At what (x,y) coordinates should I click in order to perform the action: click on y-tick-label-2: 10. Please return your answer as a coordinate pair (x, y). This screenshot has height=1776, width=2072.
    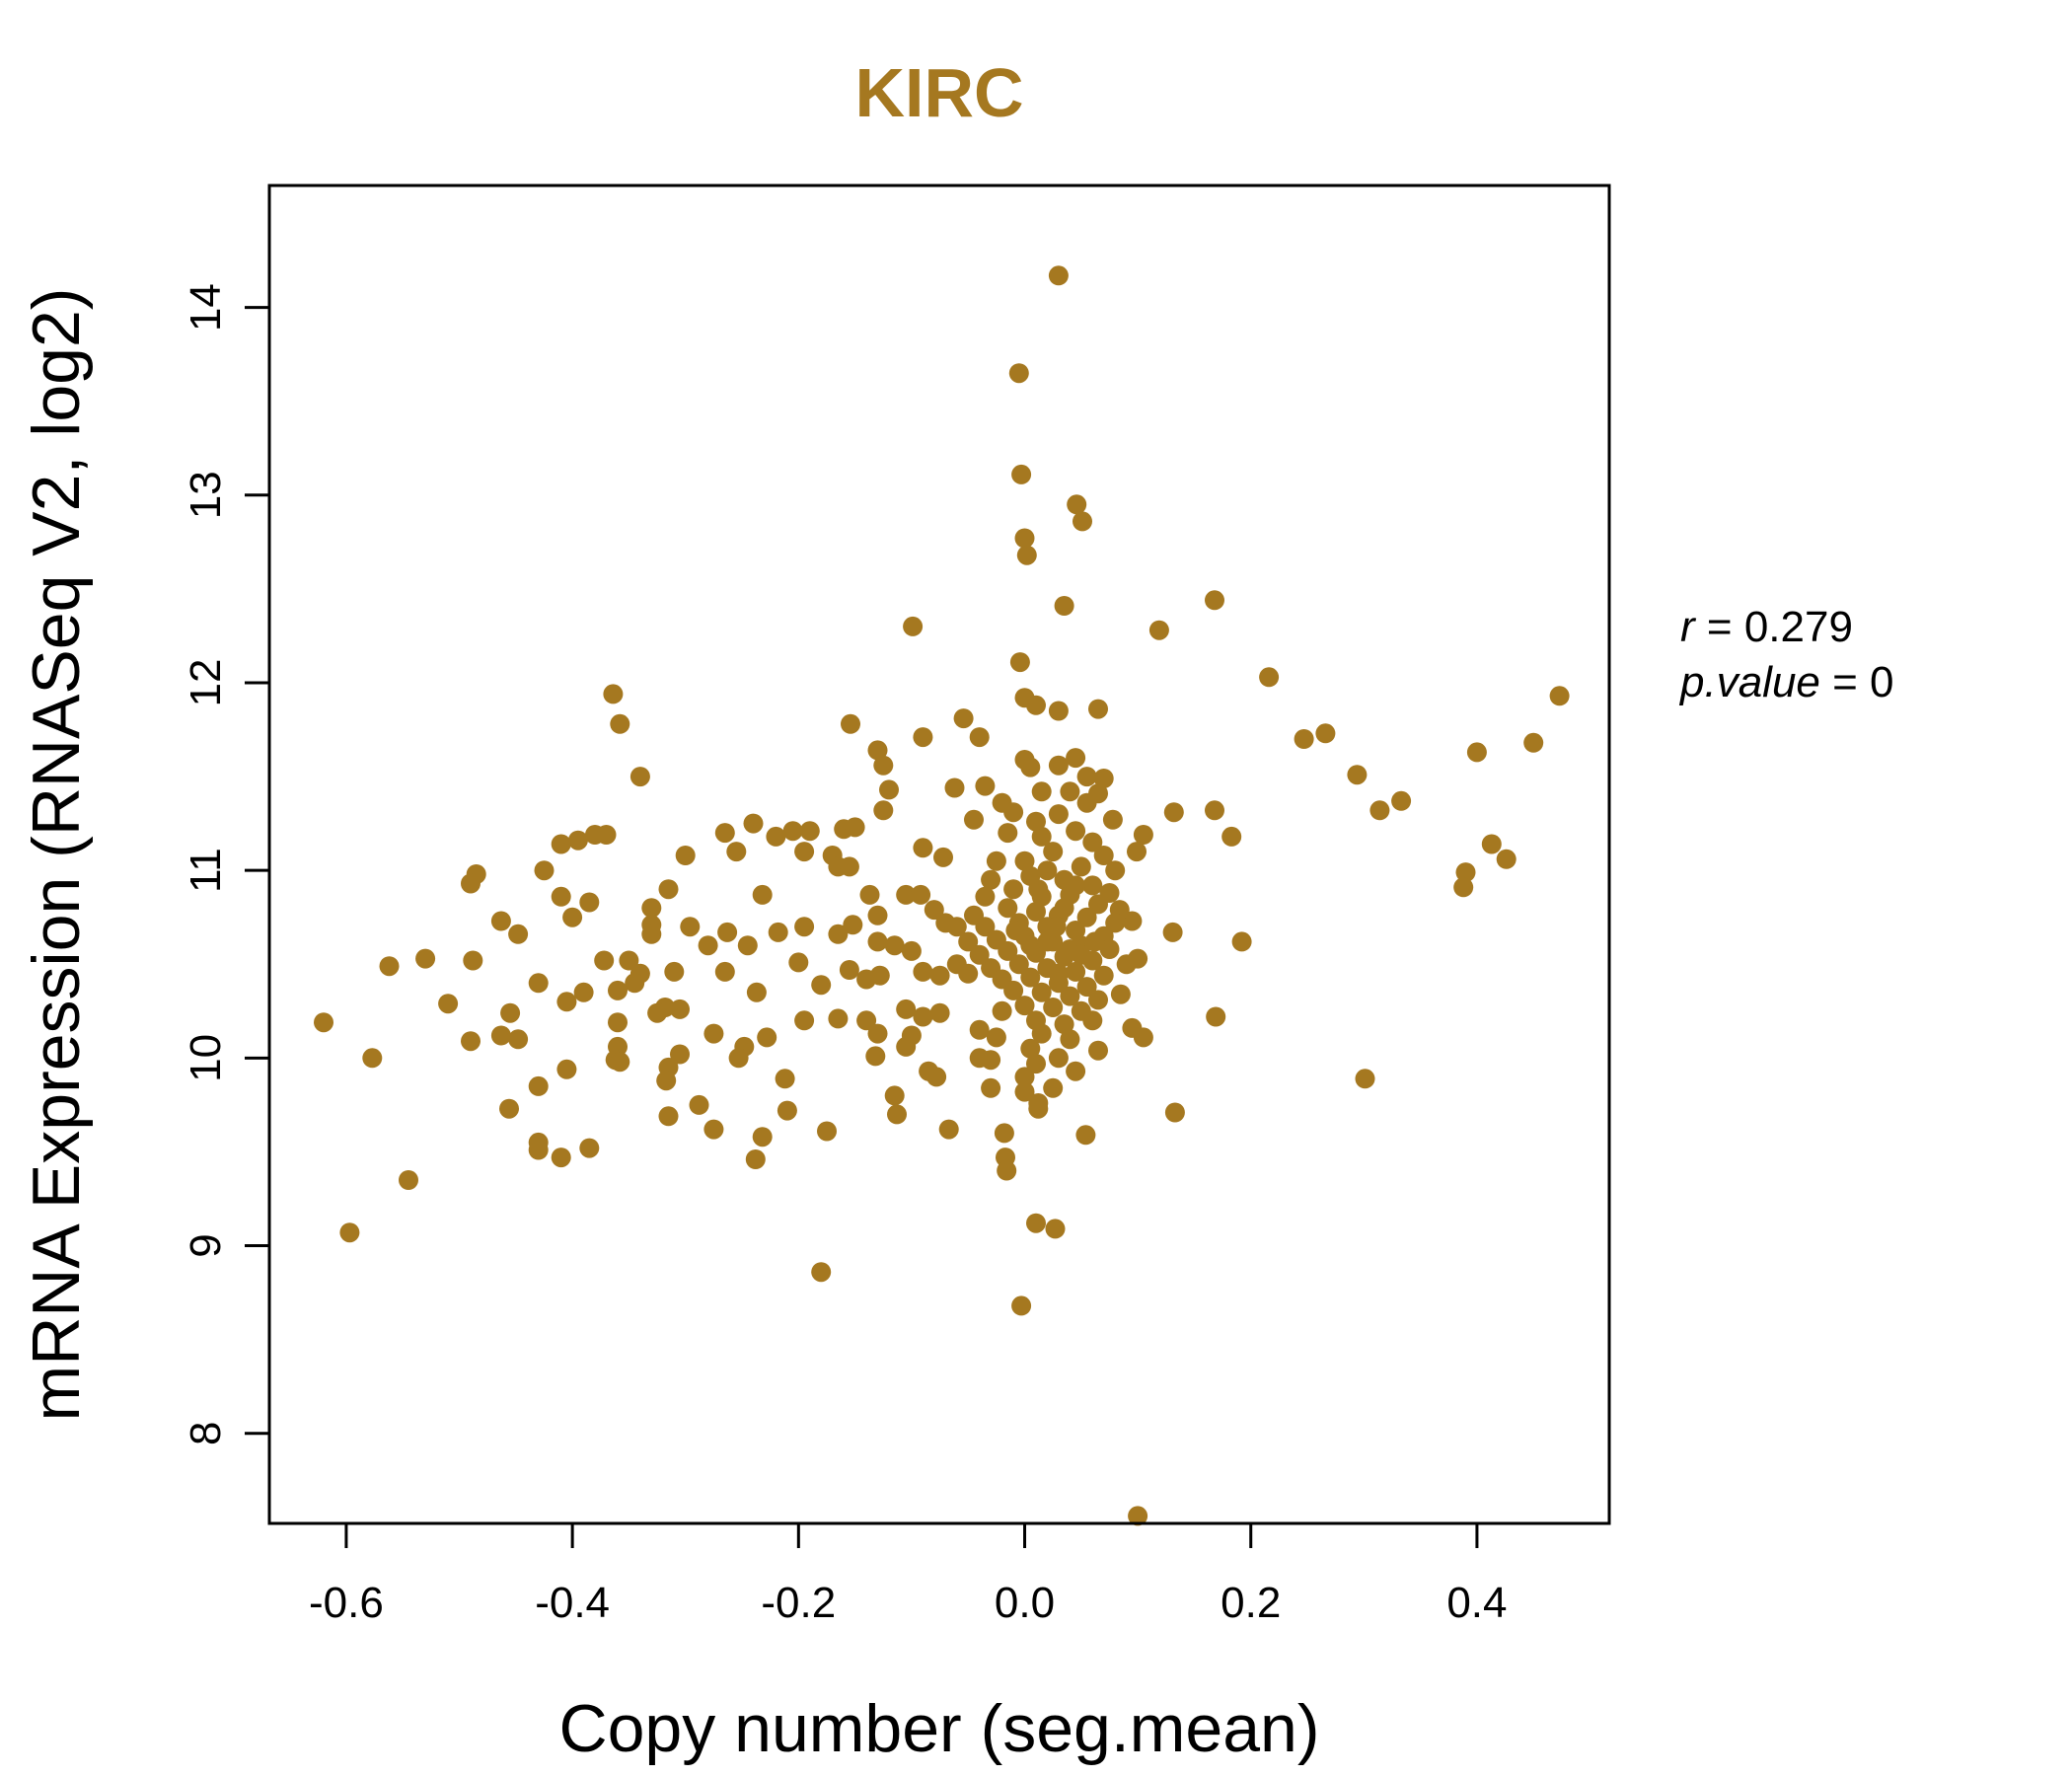
    Looking at the image, I should click on (206, 1058).